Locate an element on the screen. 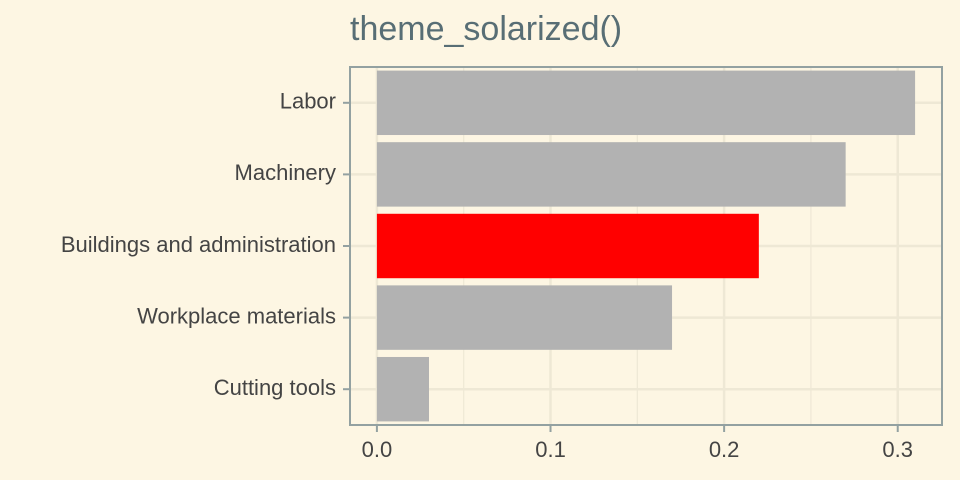 The height and width of the screenshot is (480, 960). y-tick-label: Labor is located at coordinates (308, 101).